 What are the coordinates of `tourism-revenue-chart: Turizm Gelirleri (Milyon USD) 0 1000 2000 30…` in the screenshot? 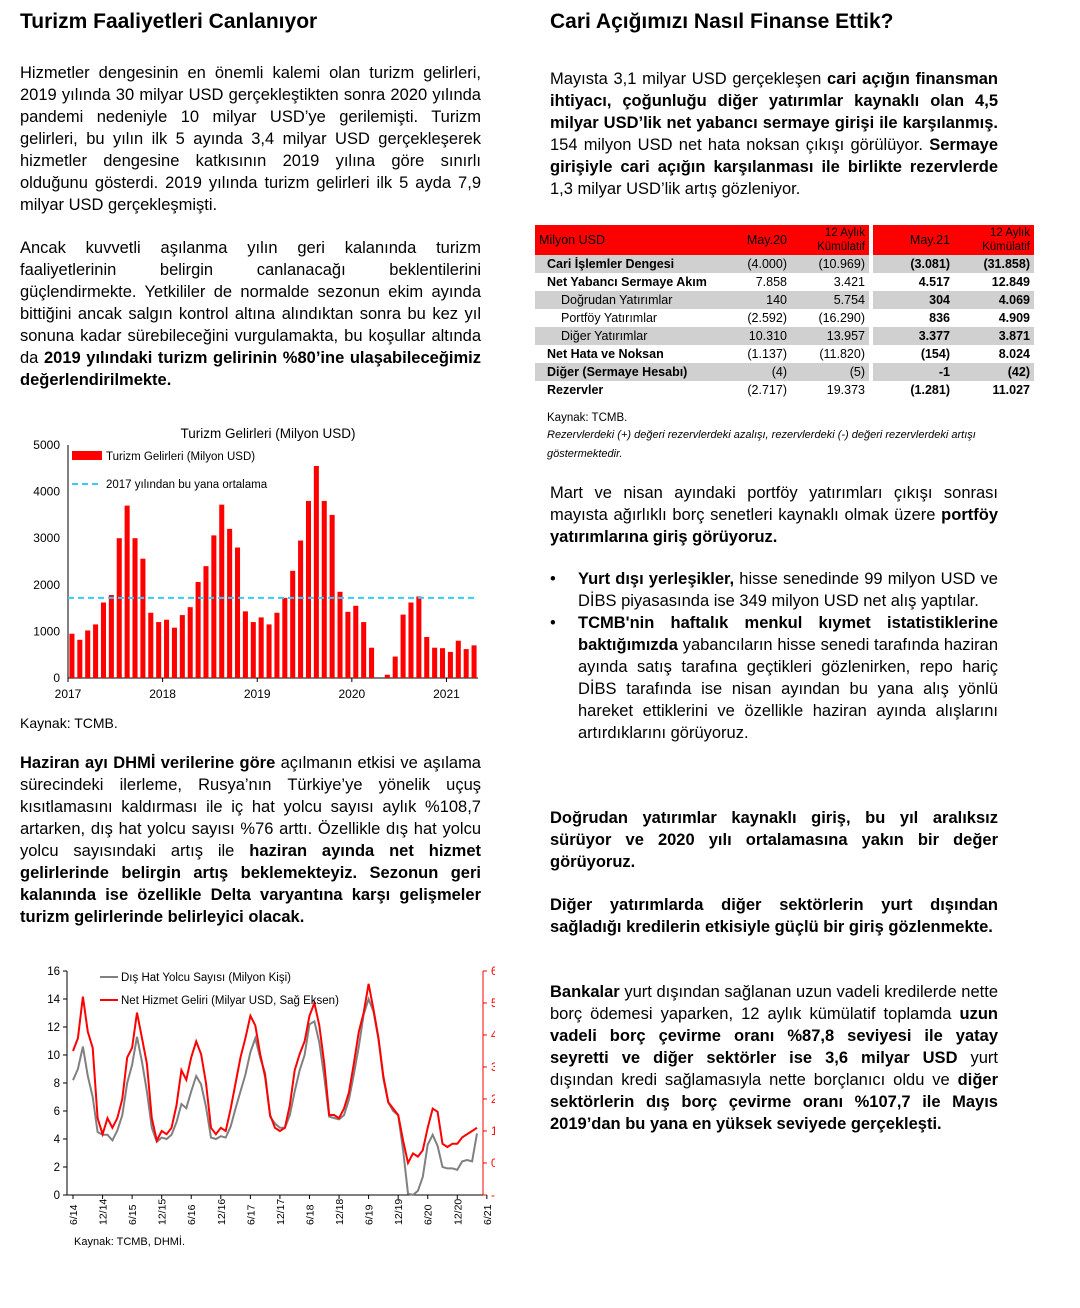 It's located at (255, 563).